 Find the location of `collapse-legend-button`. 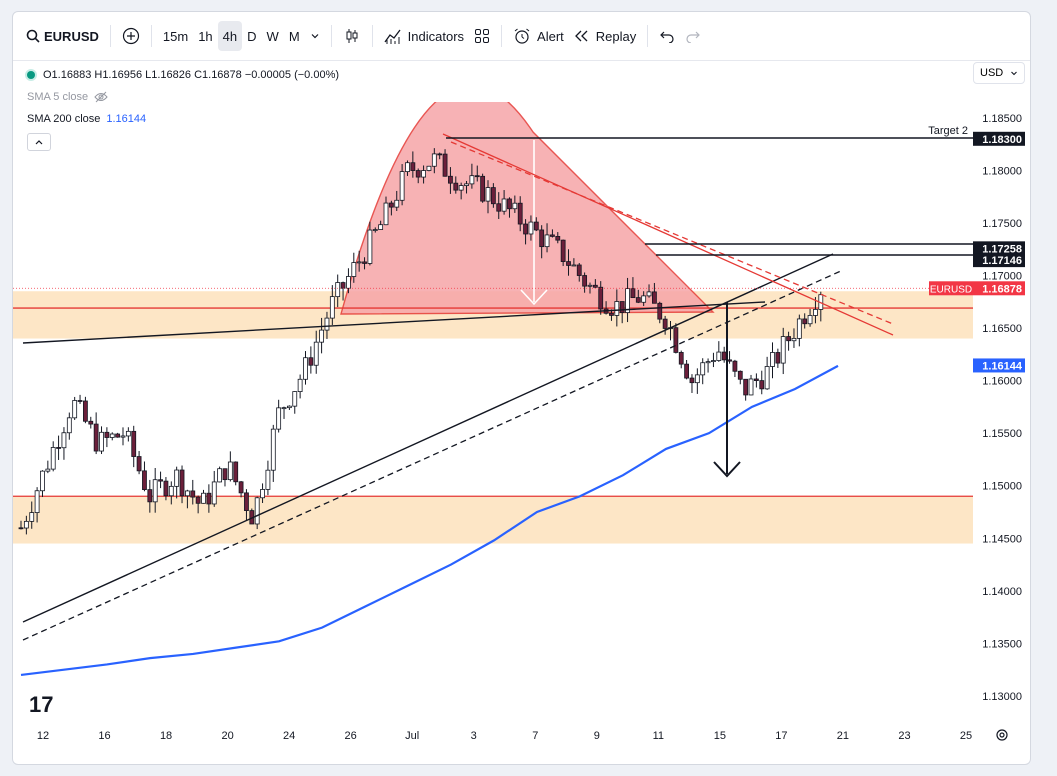

collapse-legend-button is located at coordinates (39, 142).